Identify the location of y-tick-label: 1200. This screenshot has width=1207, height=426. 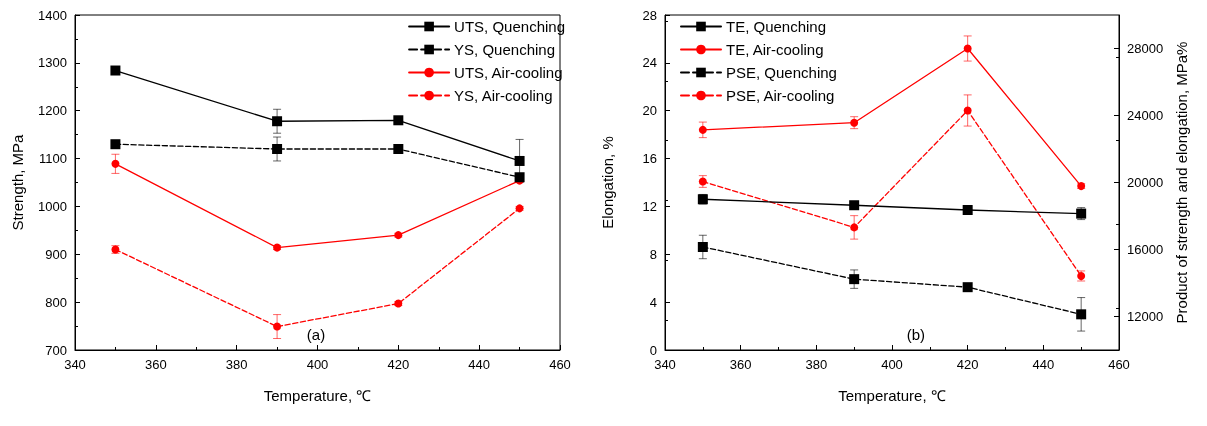
(52, 111).